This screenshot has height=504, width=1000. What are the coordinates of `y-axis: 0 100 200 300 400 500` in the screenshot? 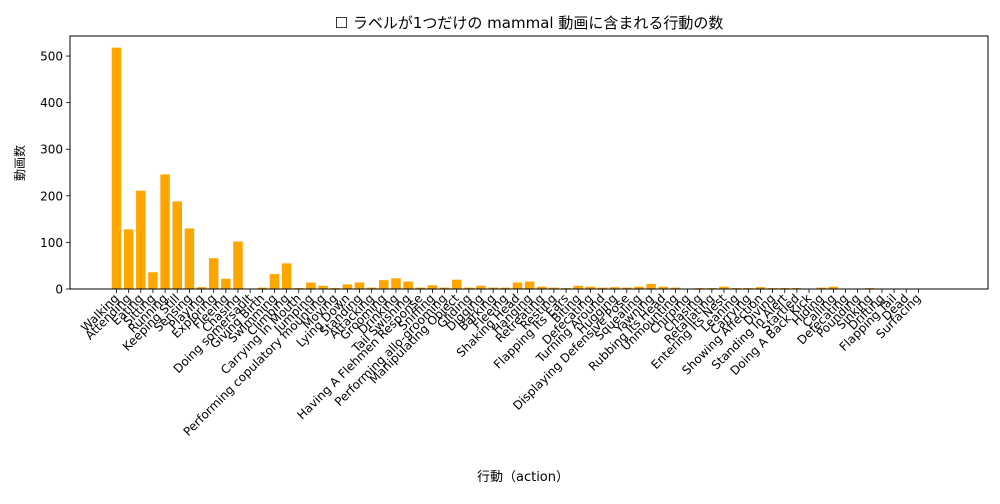 It's located at (55, 173).